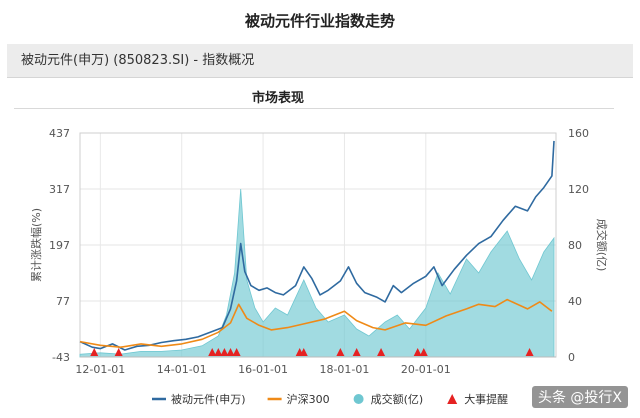 The width and height of the screenshot is (640, 418). What do you see at coordinates (100, 369) in the screenshot?
I see `x-tick-label: 12-01-01` at bounding box center [100, 369].